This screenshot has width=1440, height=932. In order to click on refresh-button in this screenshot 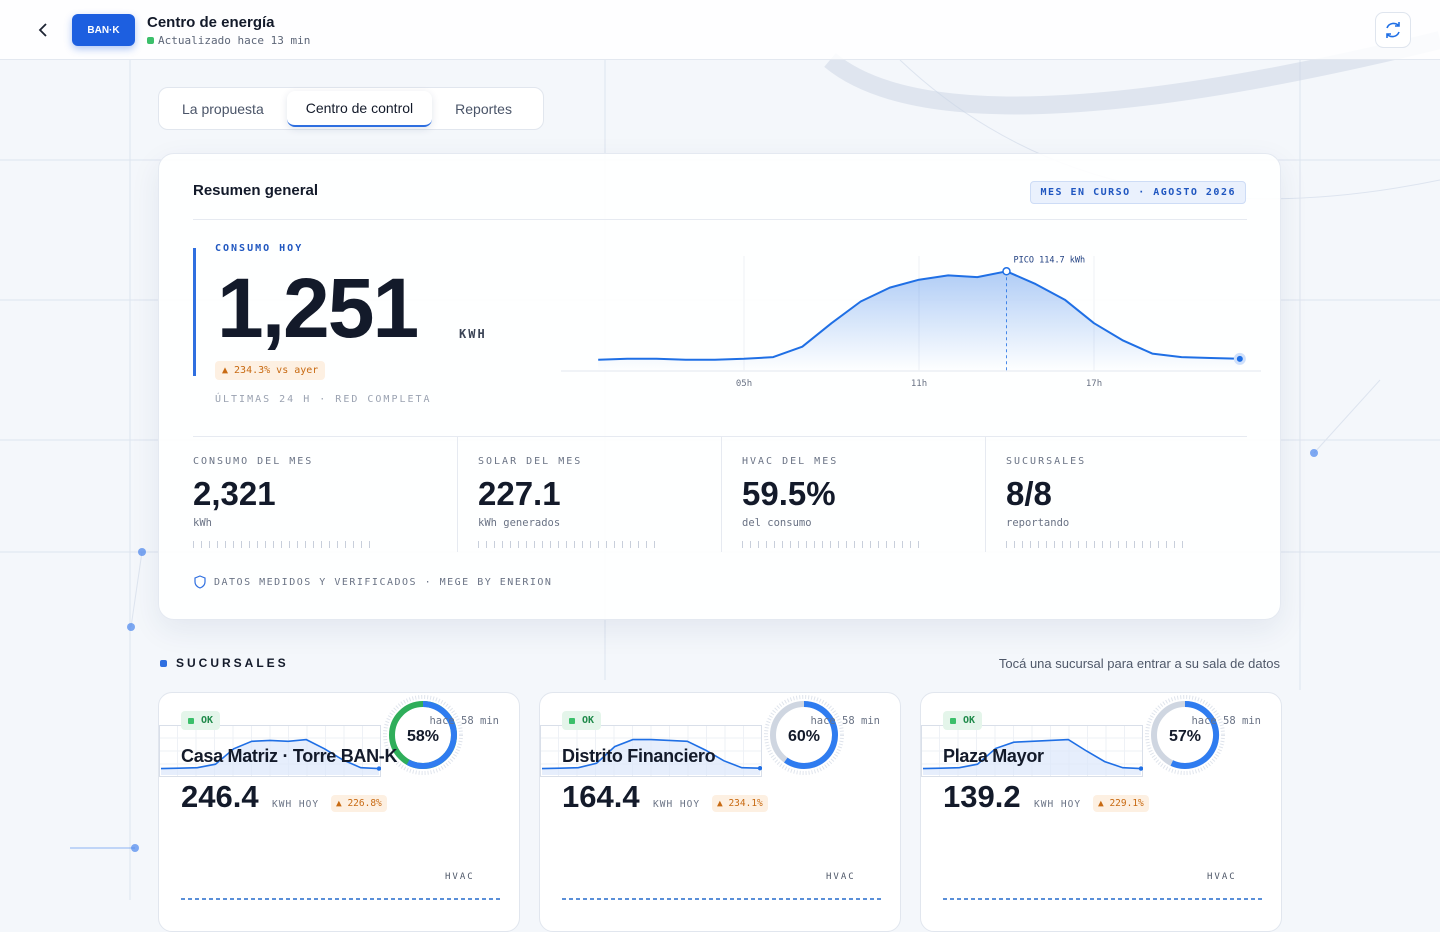, I will do `click(1393, 30)`.